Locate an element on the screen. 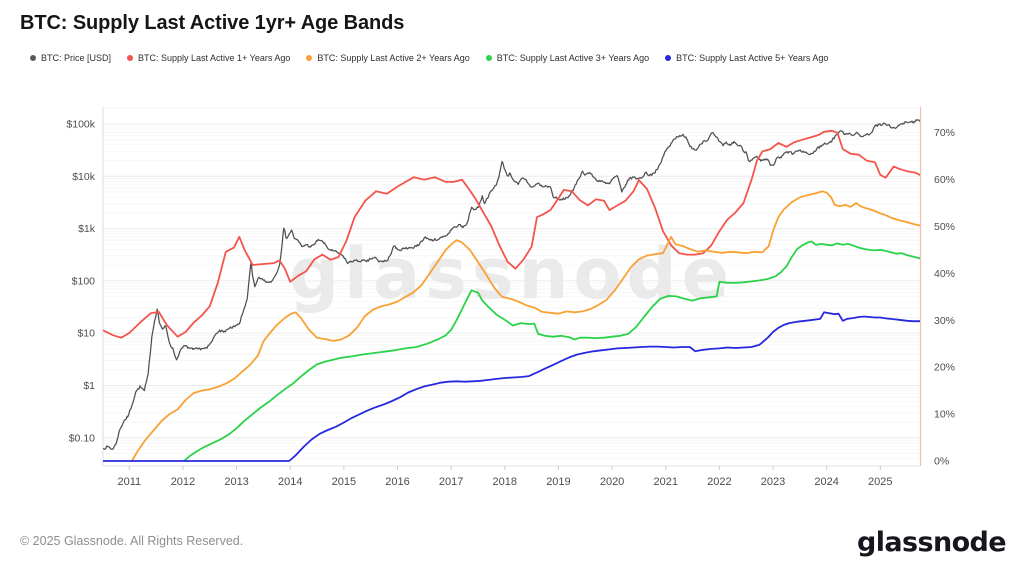  y-left-tick-label: $0.10 is located at coordinates (82, 438).